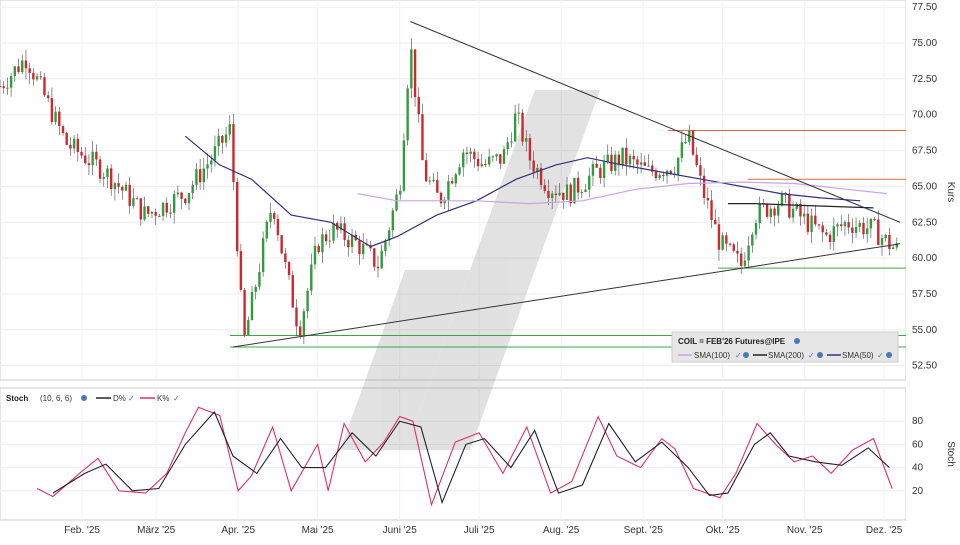  I want to click on legend-sma50-settings-icon, so click(889, 355).